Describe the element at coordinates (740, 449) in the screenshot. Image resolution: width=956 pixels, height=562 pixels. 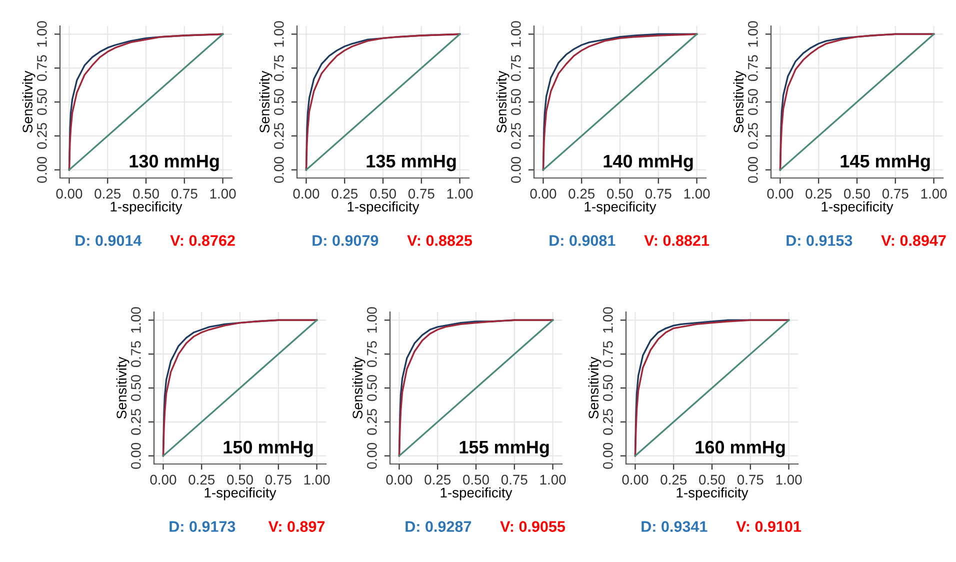
I see `annotation: 160 mmHg` at that location.